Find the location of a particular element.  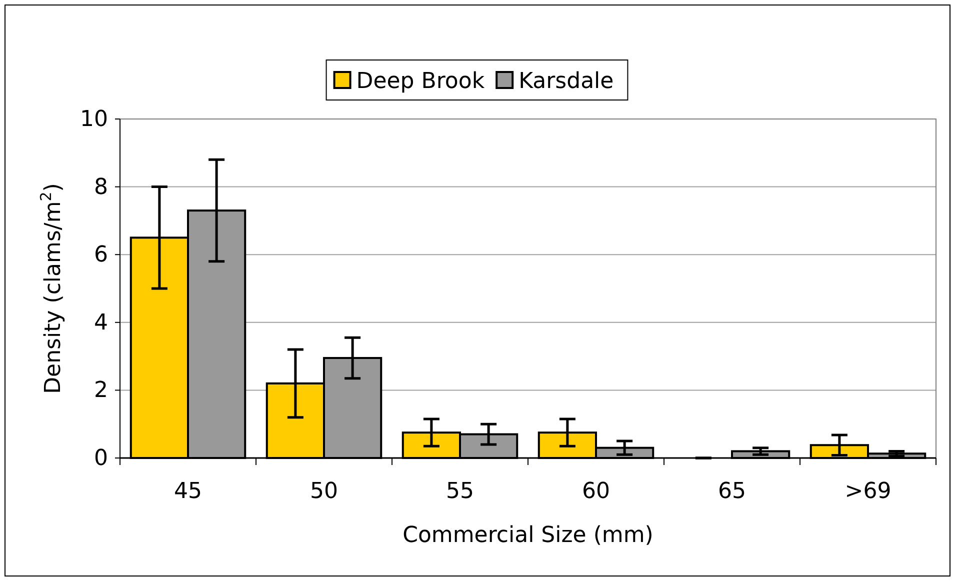

y-tick-label: 8 is located at coordinates (101, 187).